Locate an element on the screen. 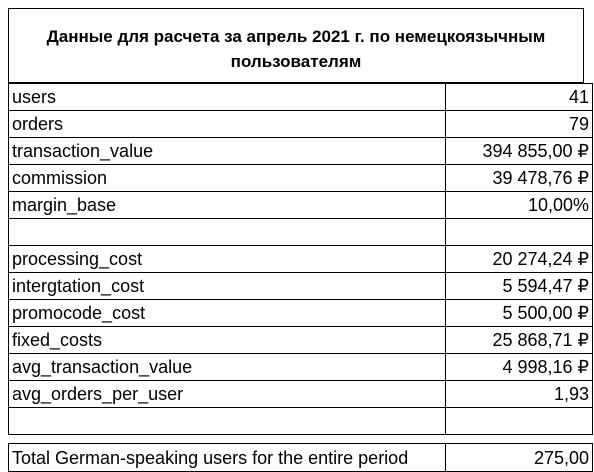  table-row: orders 79 is located at coordinates (300, 124).